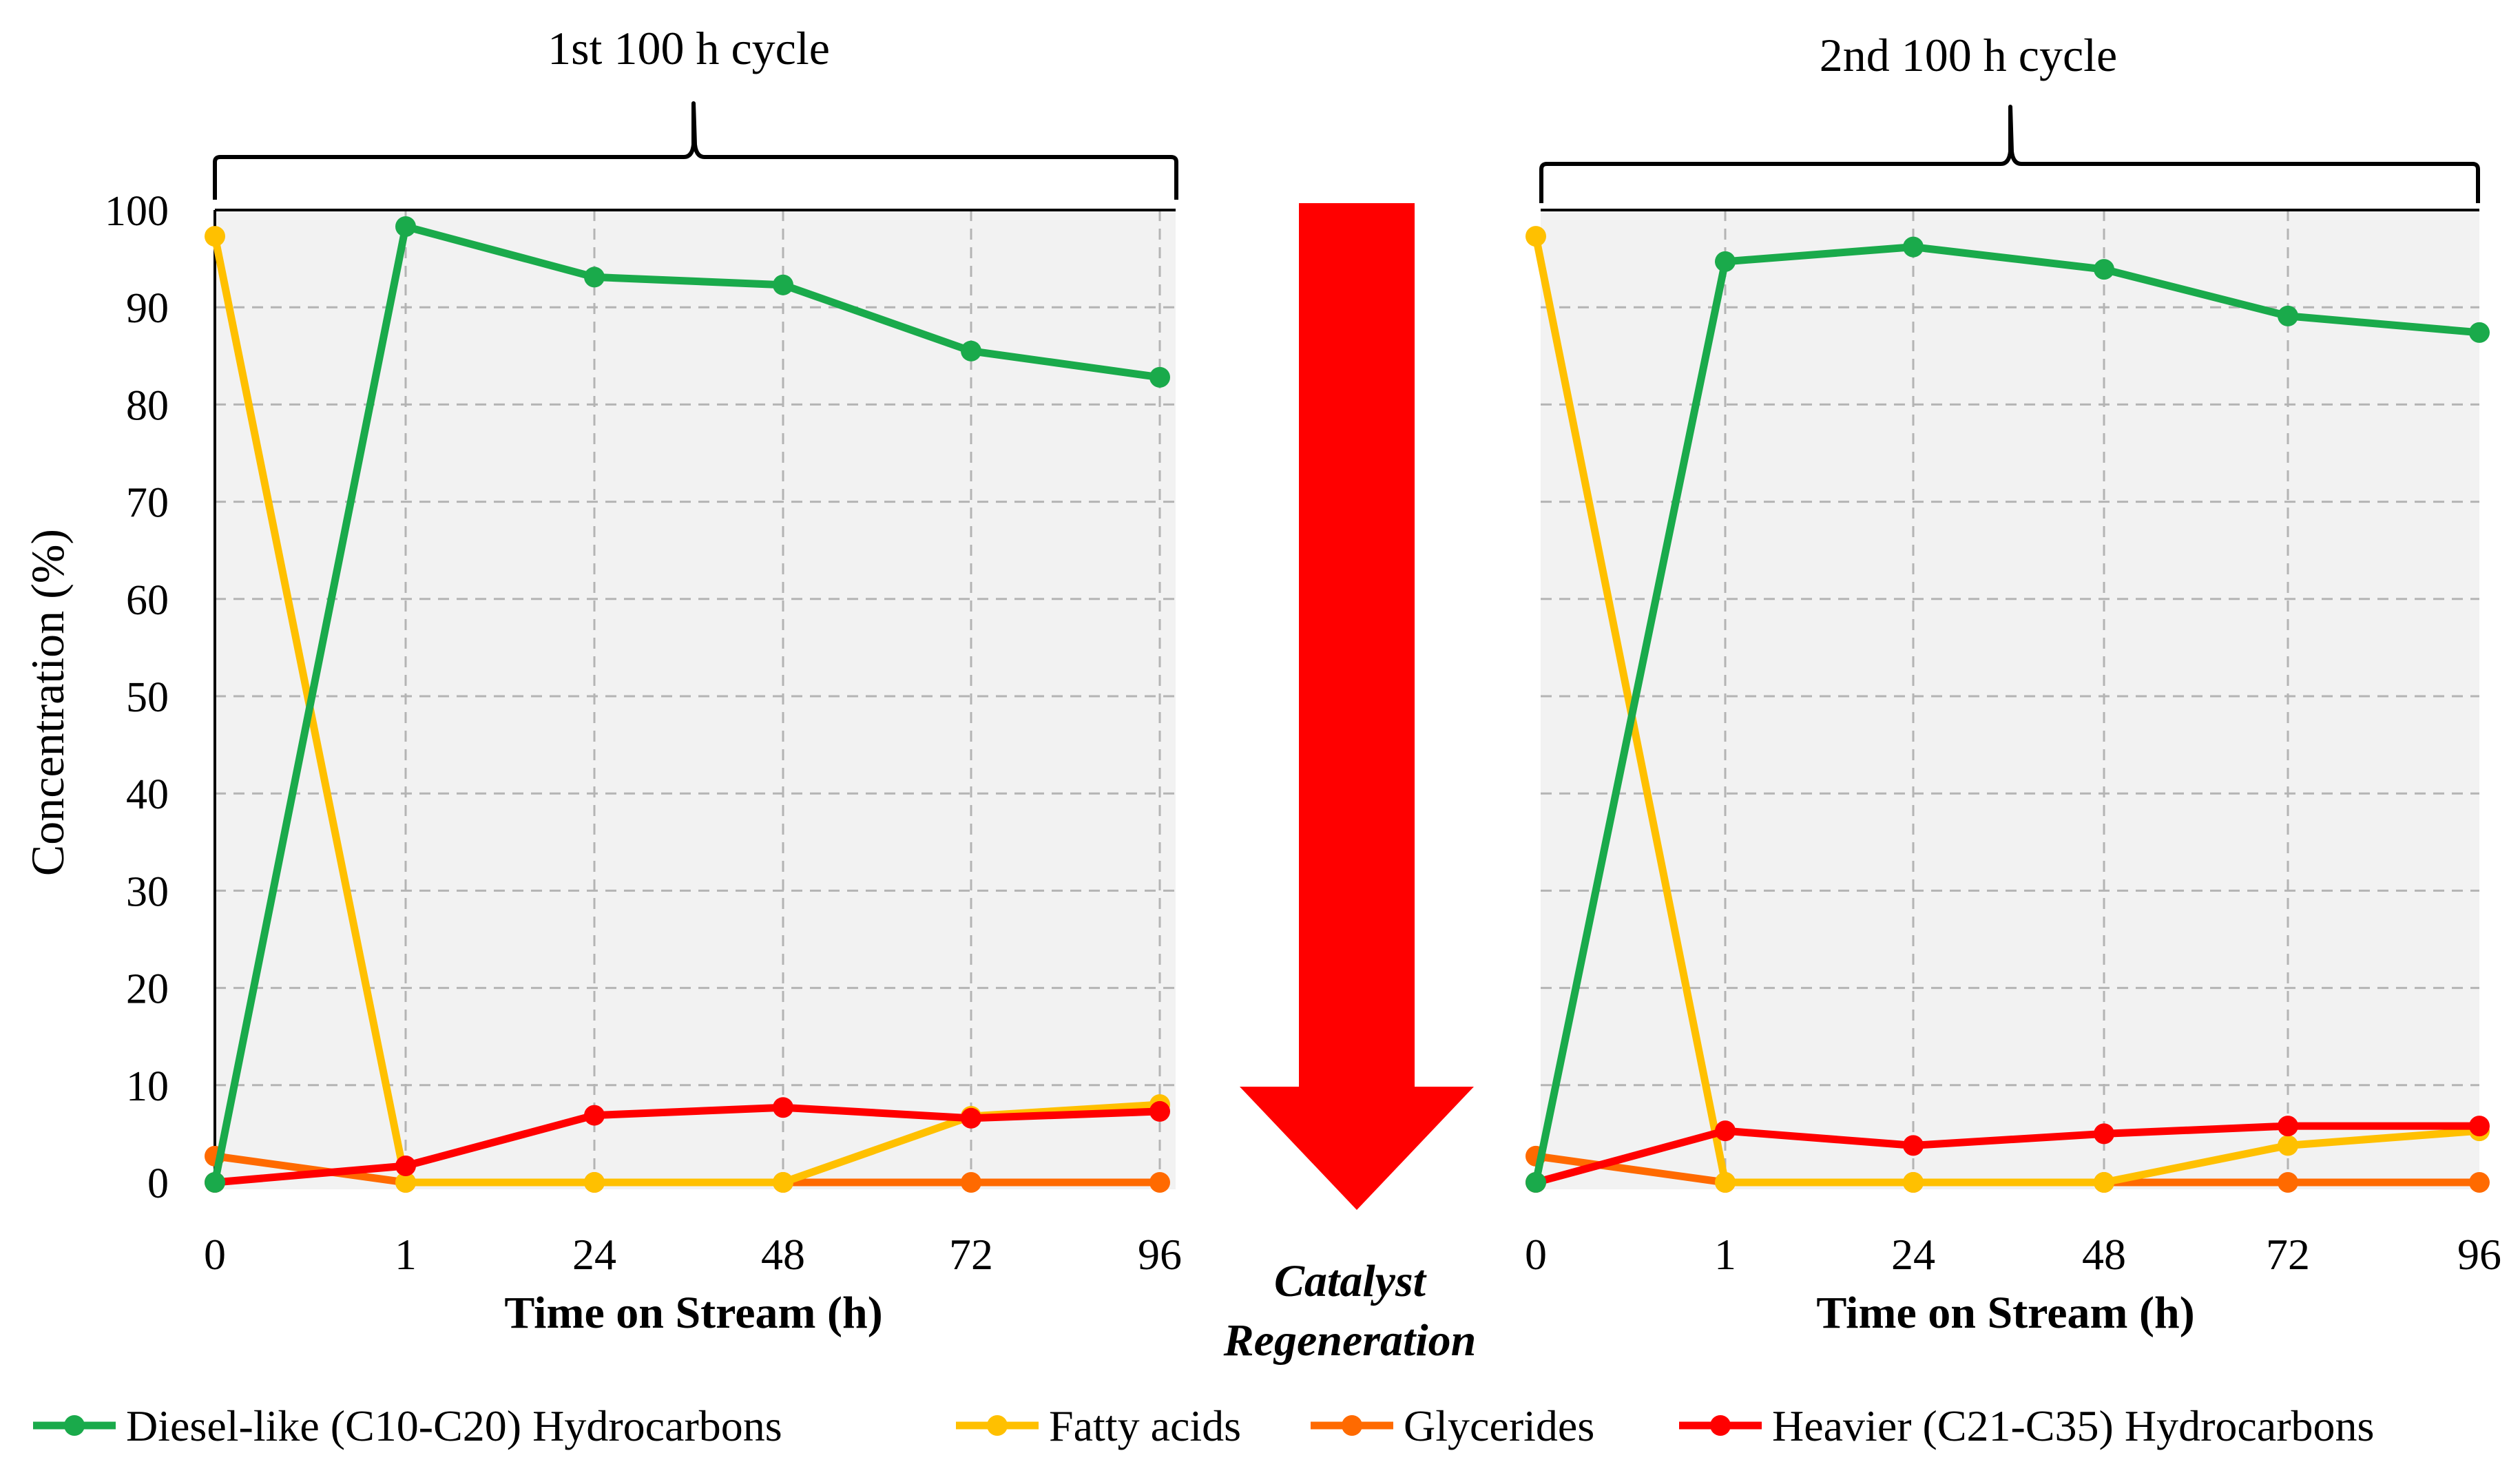 The height and width of the screenshot is (1473, 2520). Describe the element at coordinates (147, 600) in the screenshot. I see `y-tick-label: 60` at that location.